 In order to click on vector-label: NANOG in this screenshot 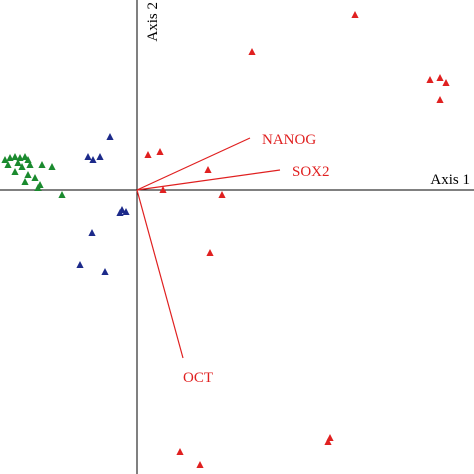, I will do `click(289, 140)`.